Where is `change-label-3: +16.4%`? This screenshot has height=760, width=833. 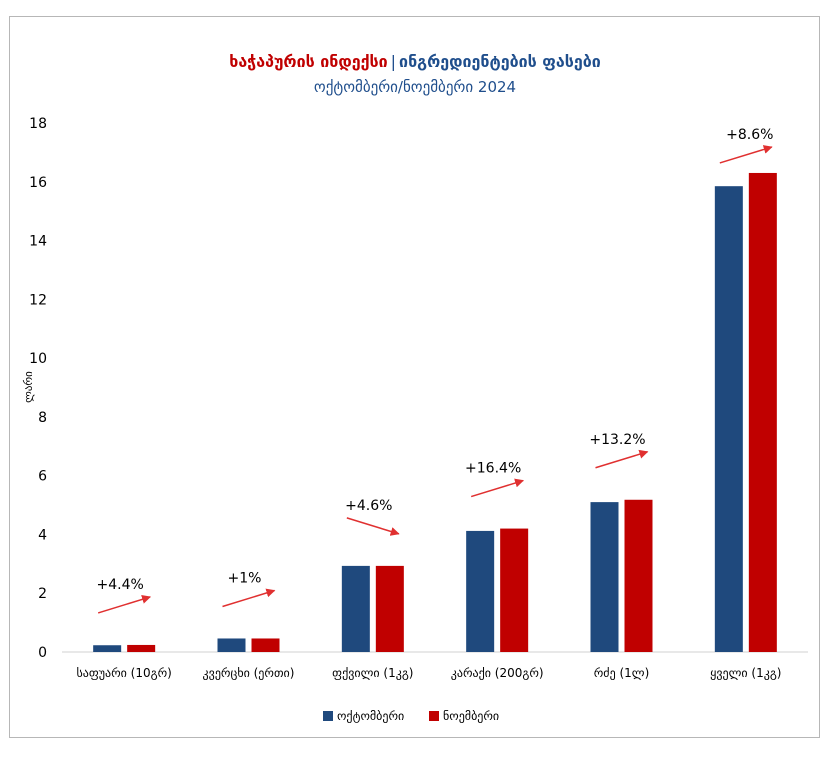
change-label-3: +16.4% is located at coordinates (493, 469).